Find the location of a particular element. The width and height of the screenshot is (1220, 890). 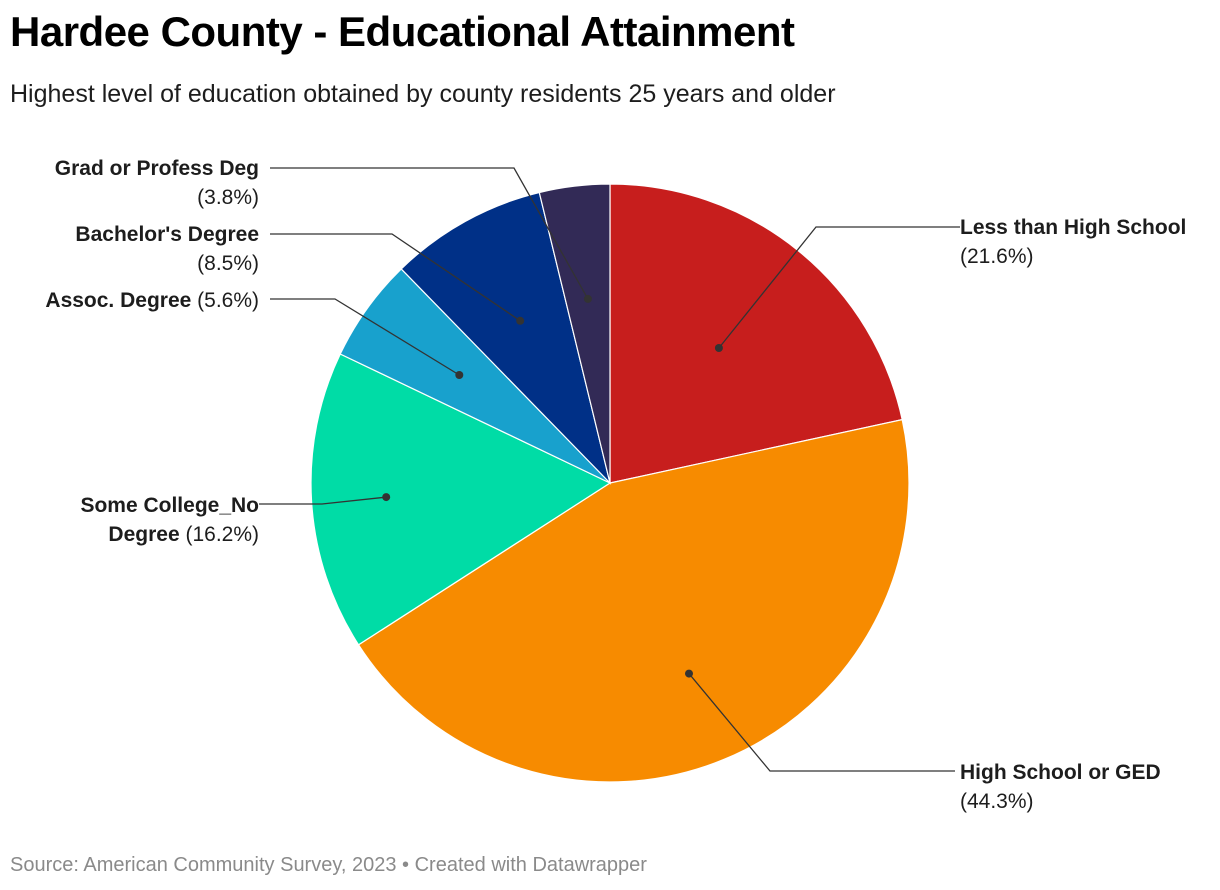

source-note: Source: American Community Survey, 2023 is located at coordinates (203, 865).